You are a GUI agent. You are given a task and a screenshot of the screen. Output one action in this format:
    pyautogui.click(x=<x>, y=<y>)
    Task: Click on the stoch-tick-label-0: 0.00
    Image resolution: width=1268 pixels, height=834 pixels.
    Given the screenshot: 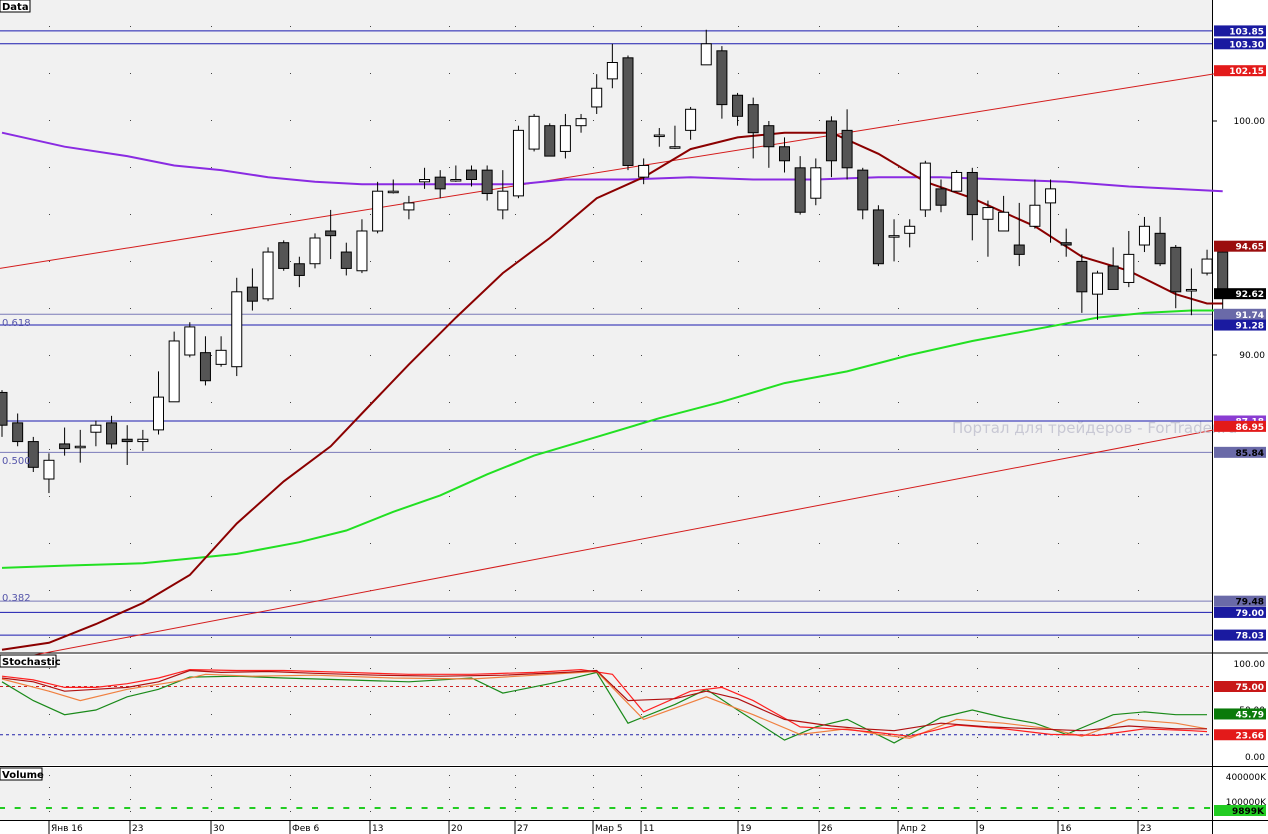 What is the action you would take?
    pyautogui.click(x=1255, y=758)
    